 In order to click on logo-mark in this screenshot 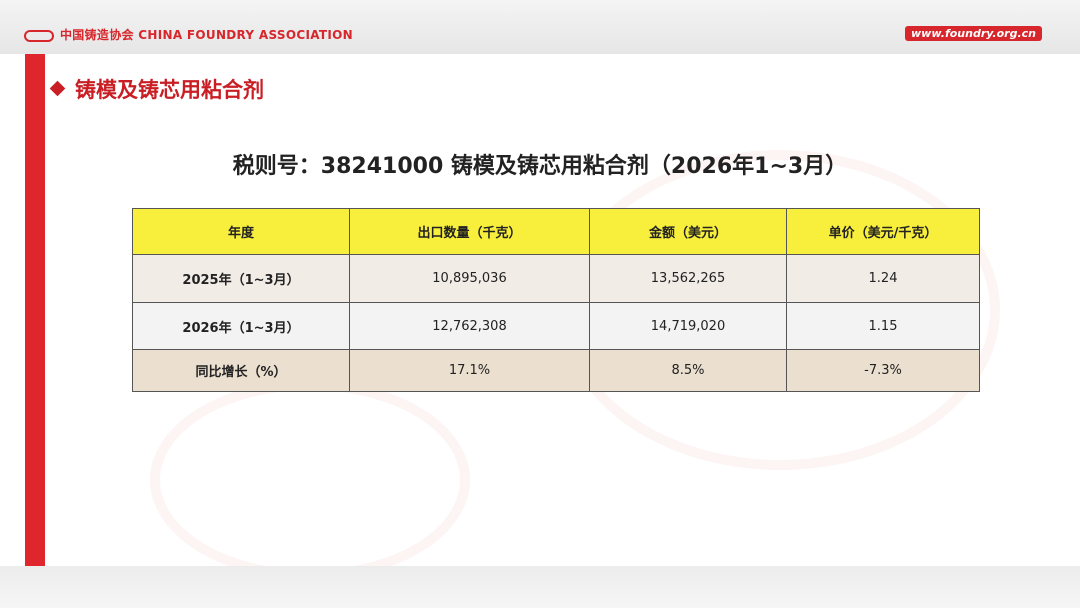, I will do `click(39, 35)`.